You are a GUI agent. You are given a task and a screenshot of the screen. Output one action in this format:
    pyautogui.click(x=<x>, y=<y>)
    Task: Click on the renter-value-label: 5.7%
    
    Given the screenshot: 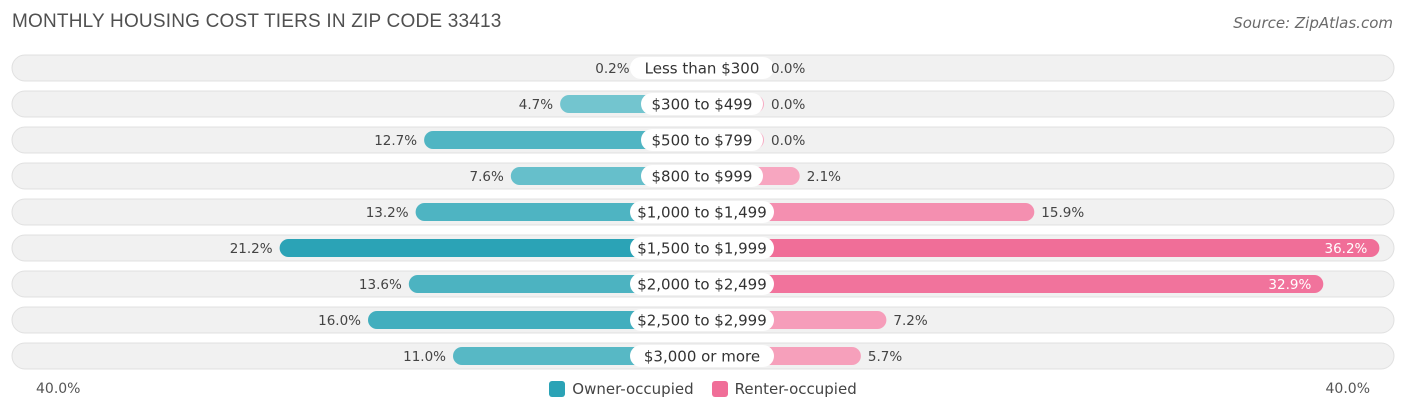 What is the action you would take?
    pyautogui.click(x=885, y=357)
    